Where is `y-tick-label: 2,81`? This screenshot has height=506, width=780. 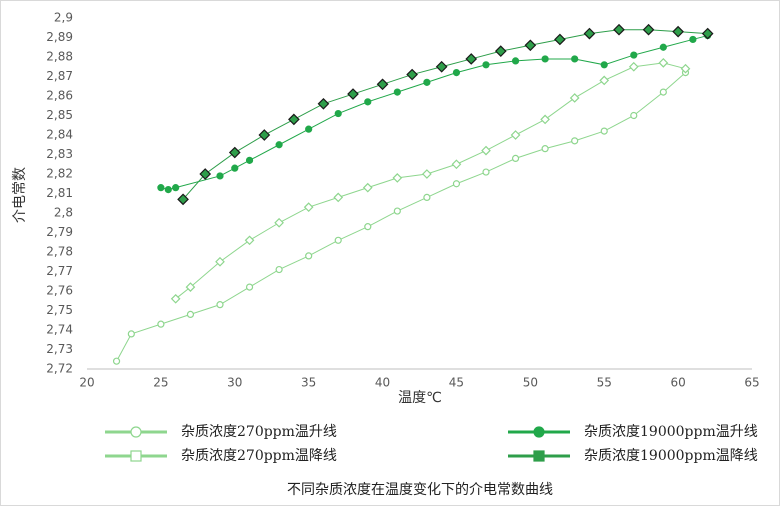 y-tick-label: 2,81 is located at coordinates (59, 193).